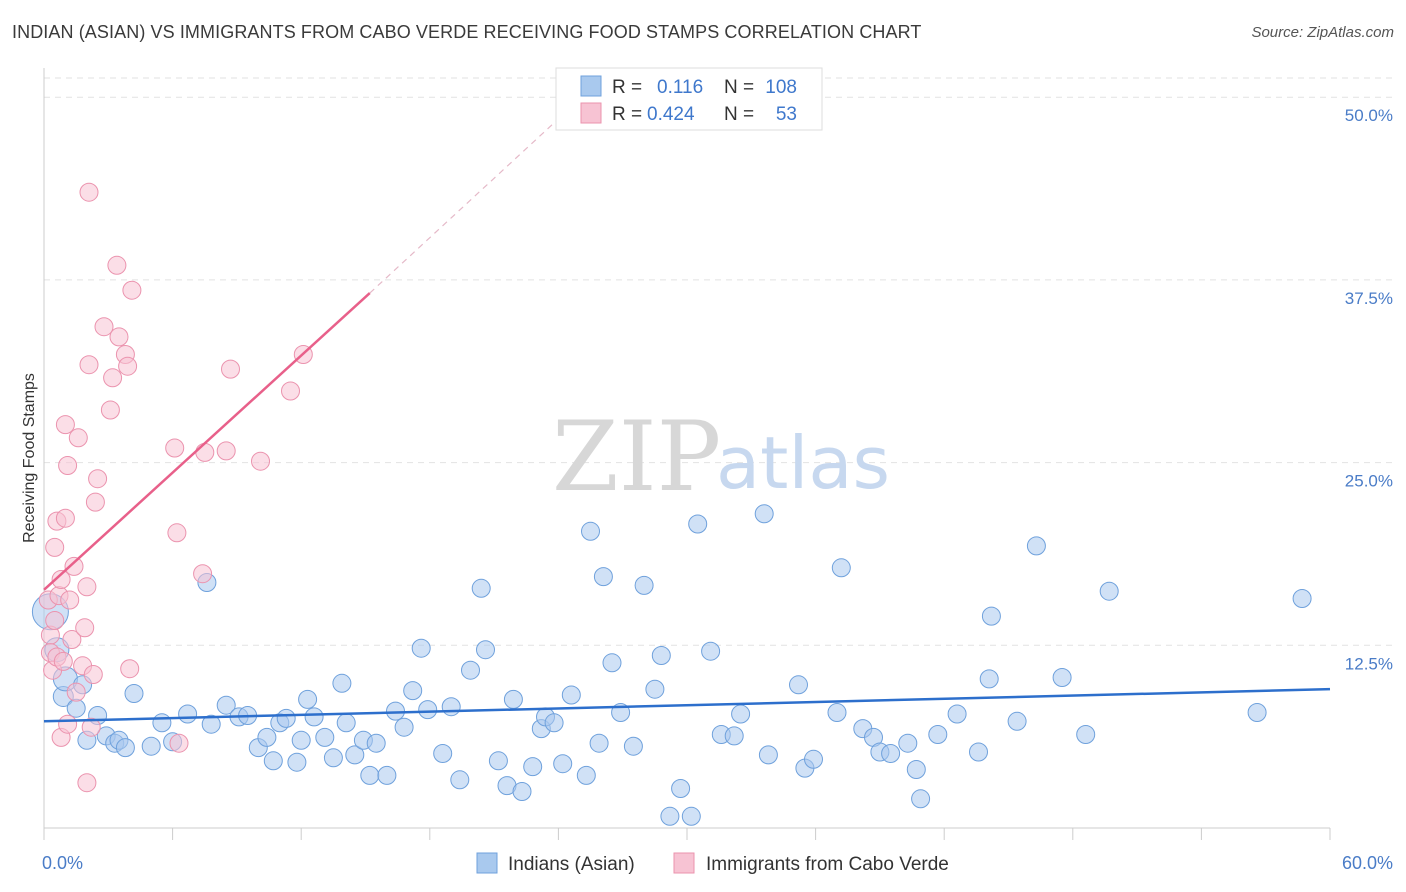  I want to click on trendline-blue, so click(687, 705).